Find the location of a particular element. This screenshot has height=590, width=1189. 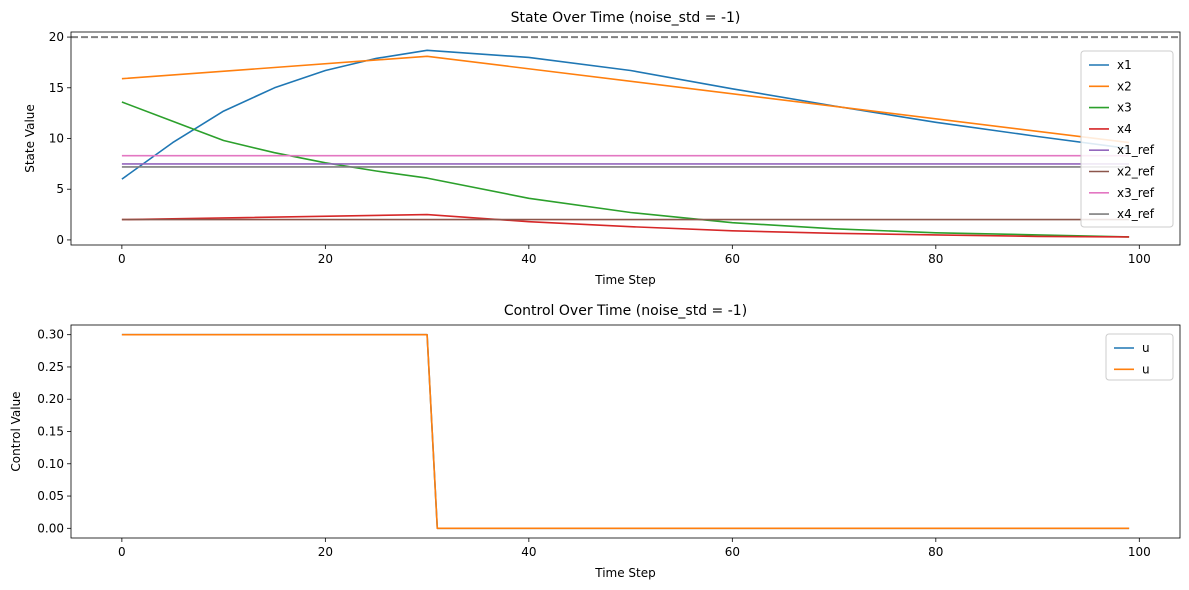

y-tick-label: 5 is located at coordinates (60, 189).